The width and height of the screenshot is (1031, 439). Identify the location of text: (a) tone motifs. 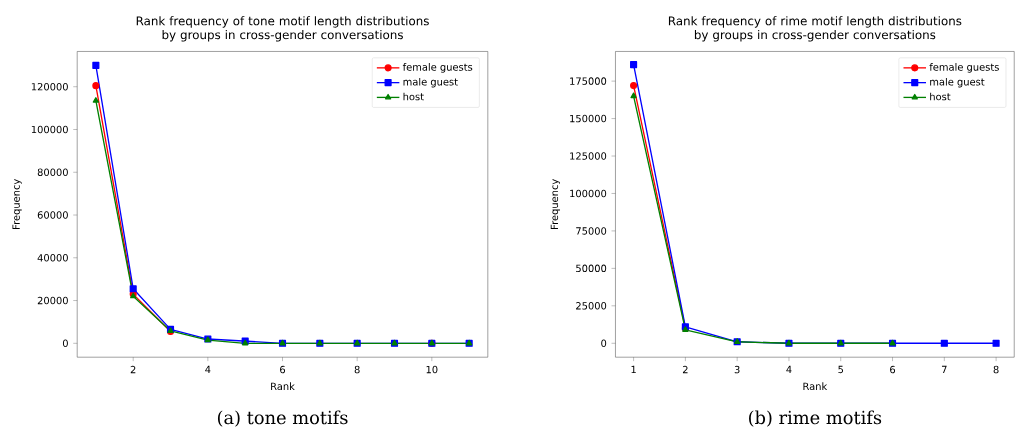
(282, 418).